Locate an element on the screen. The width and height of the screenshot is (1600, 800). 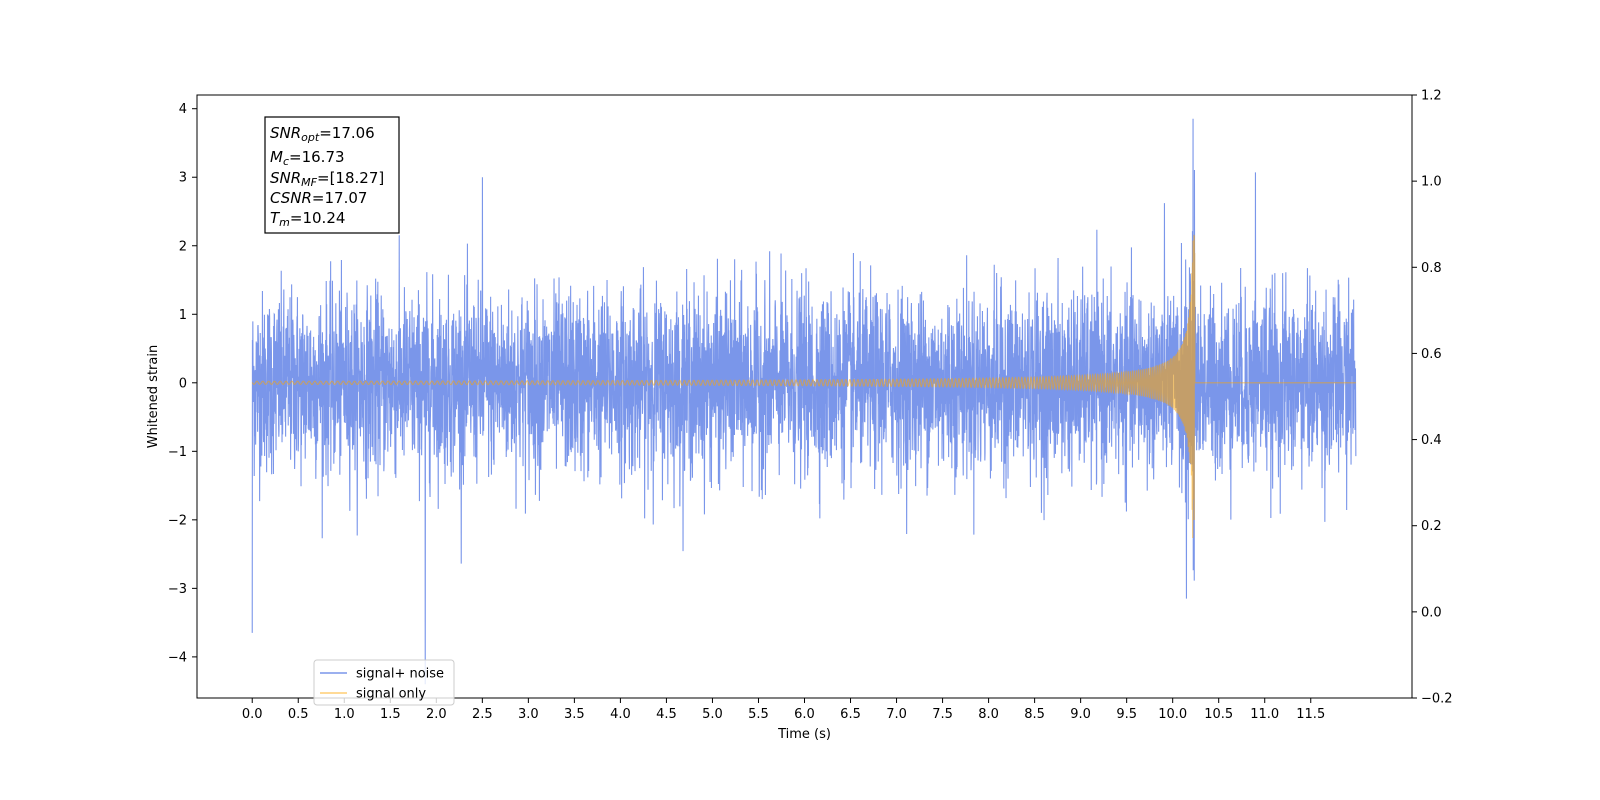
x-tick-label: 2.5 is located at coordinates (482, 714).